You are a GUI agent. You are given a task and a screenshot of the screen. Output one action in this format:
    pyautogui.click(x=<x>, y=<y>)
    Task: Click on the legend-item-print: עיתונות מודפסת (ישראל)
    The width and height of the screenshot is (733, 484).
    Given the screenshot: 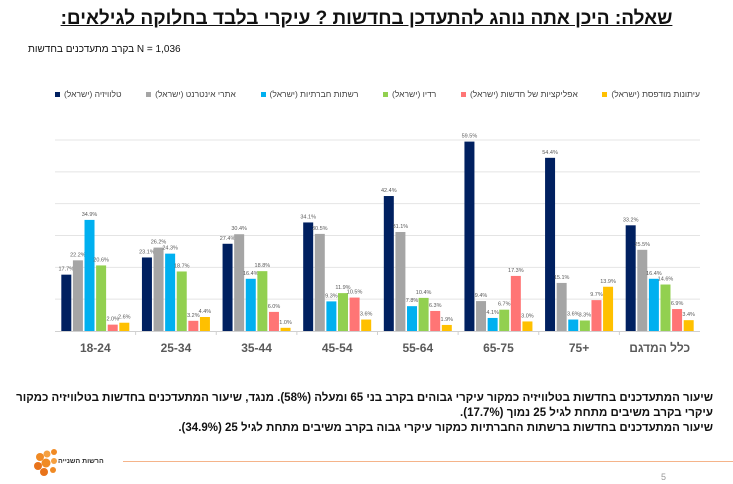 What is the action you would take?
    pyautogui.click(x=651, y=94)
    